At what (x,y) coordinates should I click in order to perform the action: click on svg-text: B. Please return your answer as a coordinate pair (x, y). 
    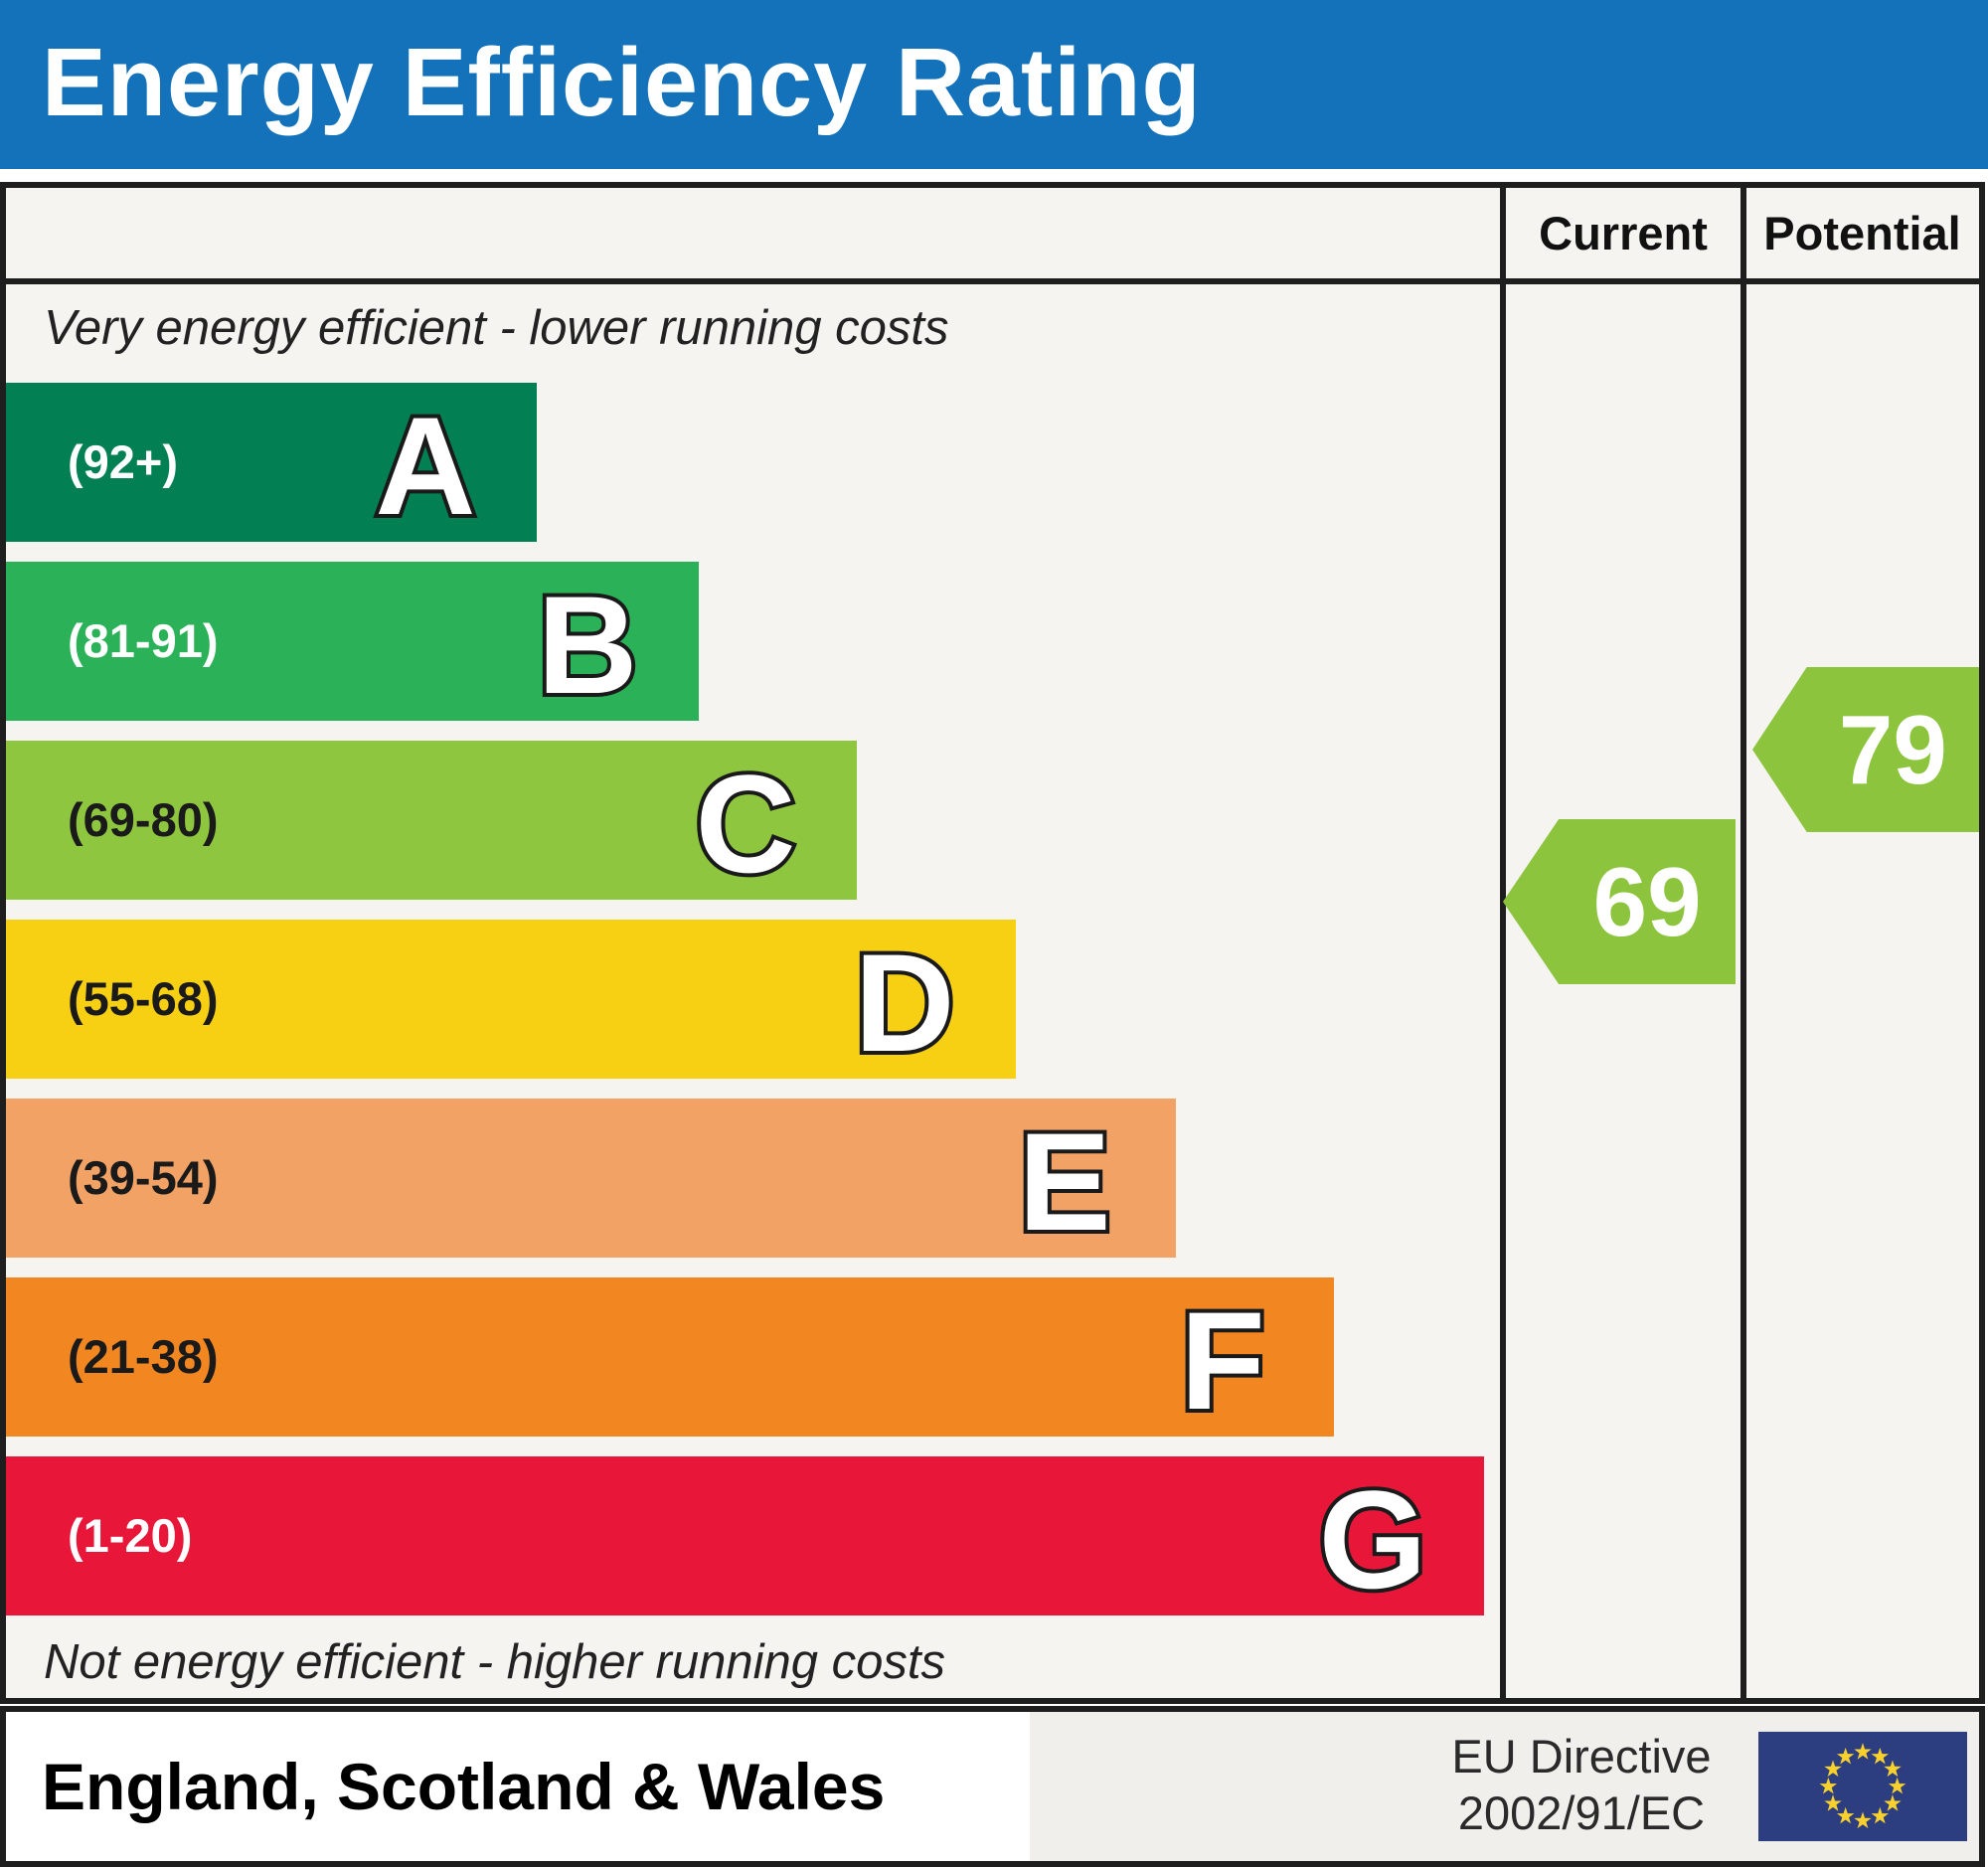
    Looking at the image, I should click on (587, 644).